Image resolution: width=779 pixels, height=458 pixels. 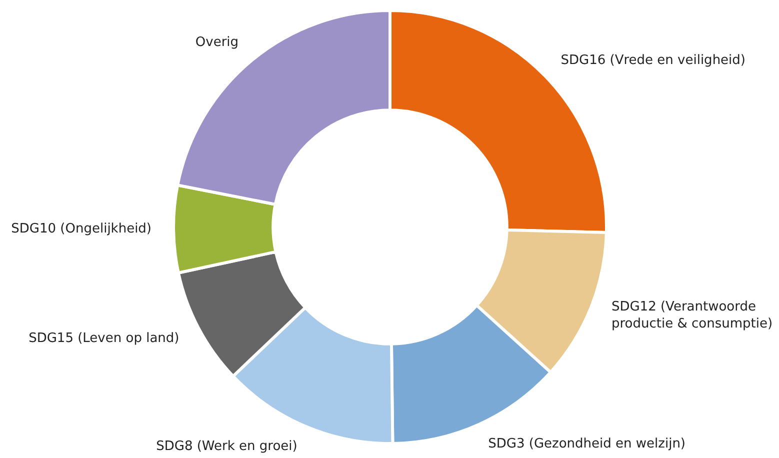 What do you see at coordinates (81, 229) in the screenshot?
I see `slice-label: SDG10 (Ongelijkheid)` at bounding box center [81, 229].